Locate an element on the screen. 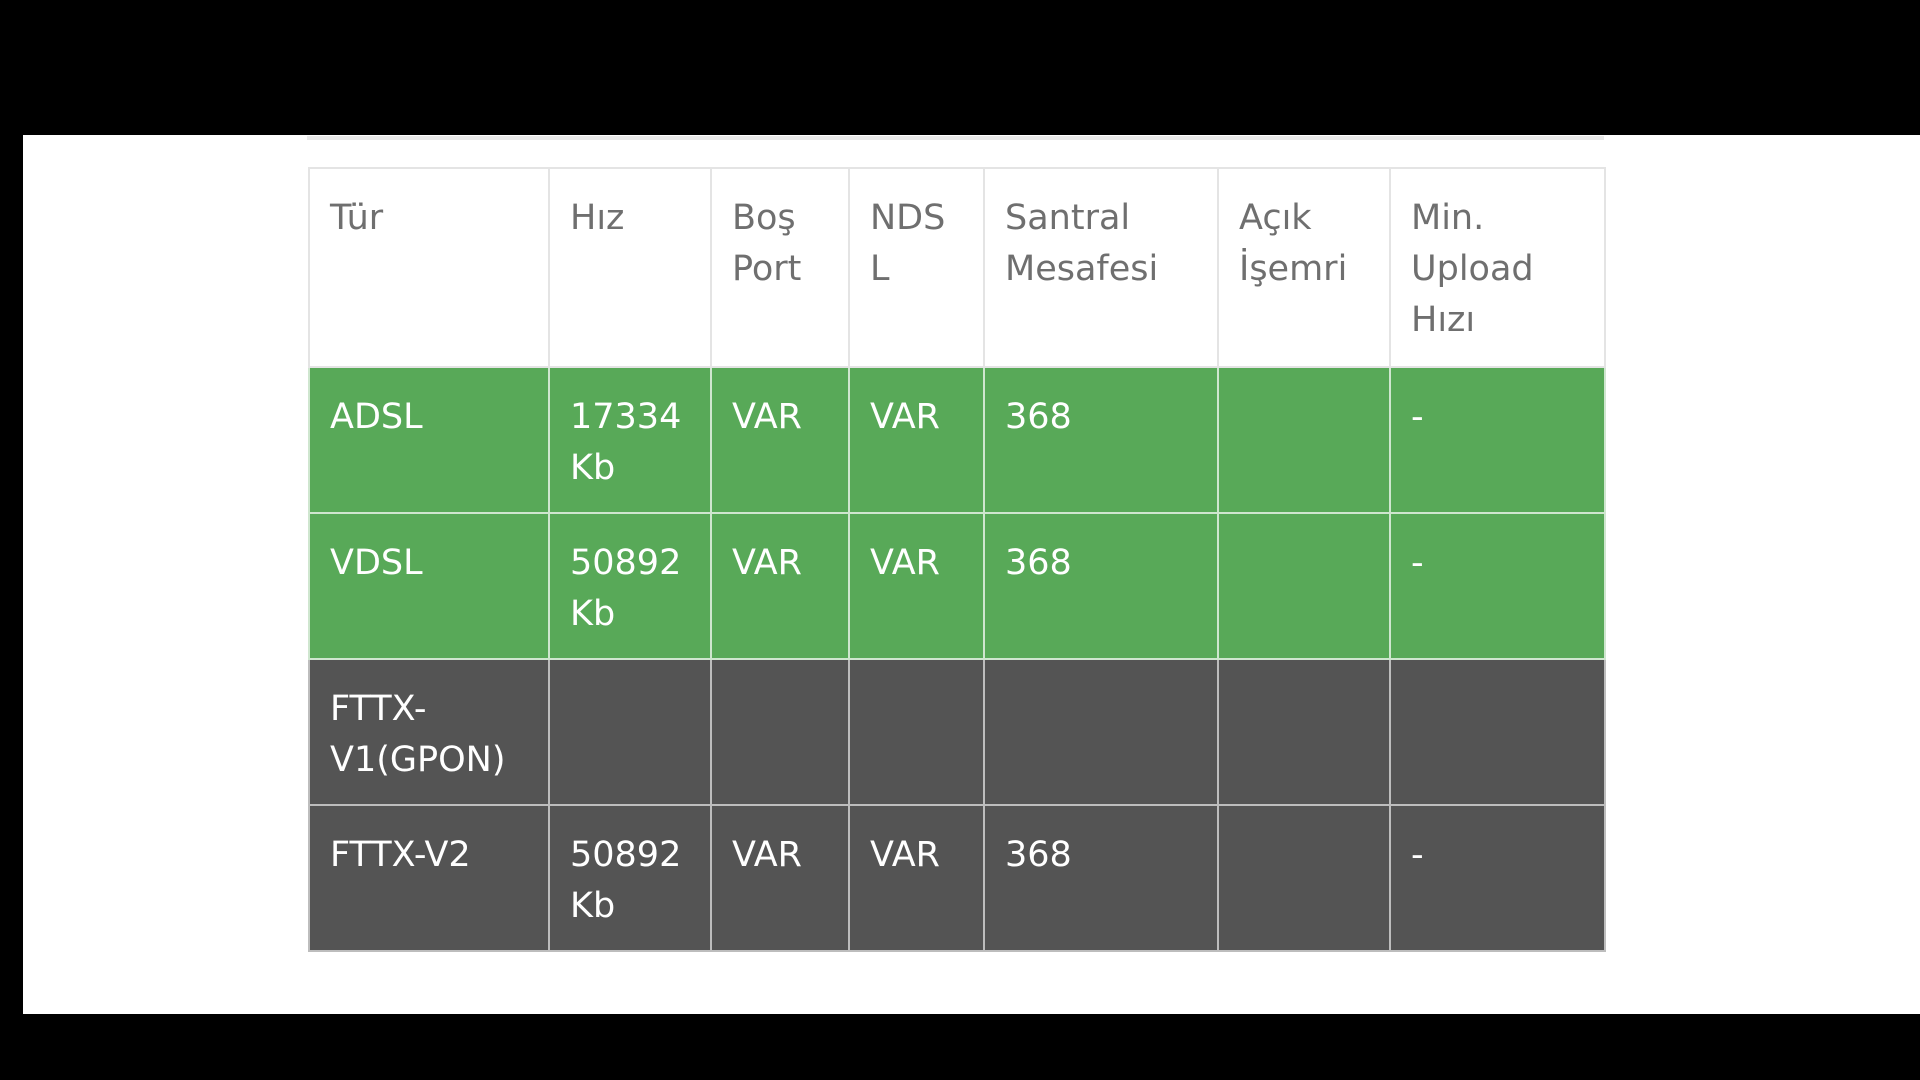 The height and width of the screenshot is (1080, 1920). table-row: ADSL 17334 Kb VAR VAR 368 - is located at coordinates (957, 440).